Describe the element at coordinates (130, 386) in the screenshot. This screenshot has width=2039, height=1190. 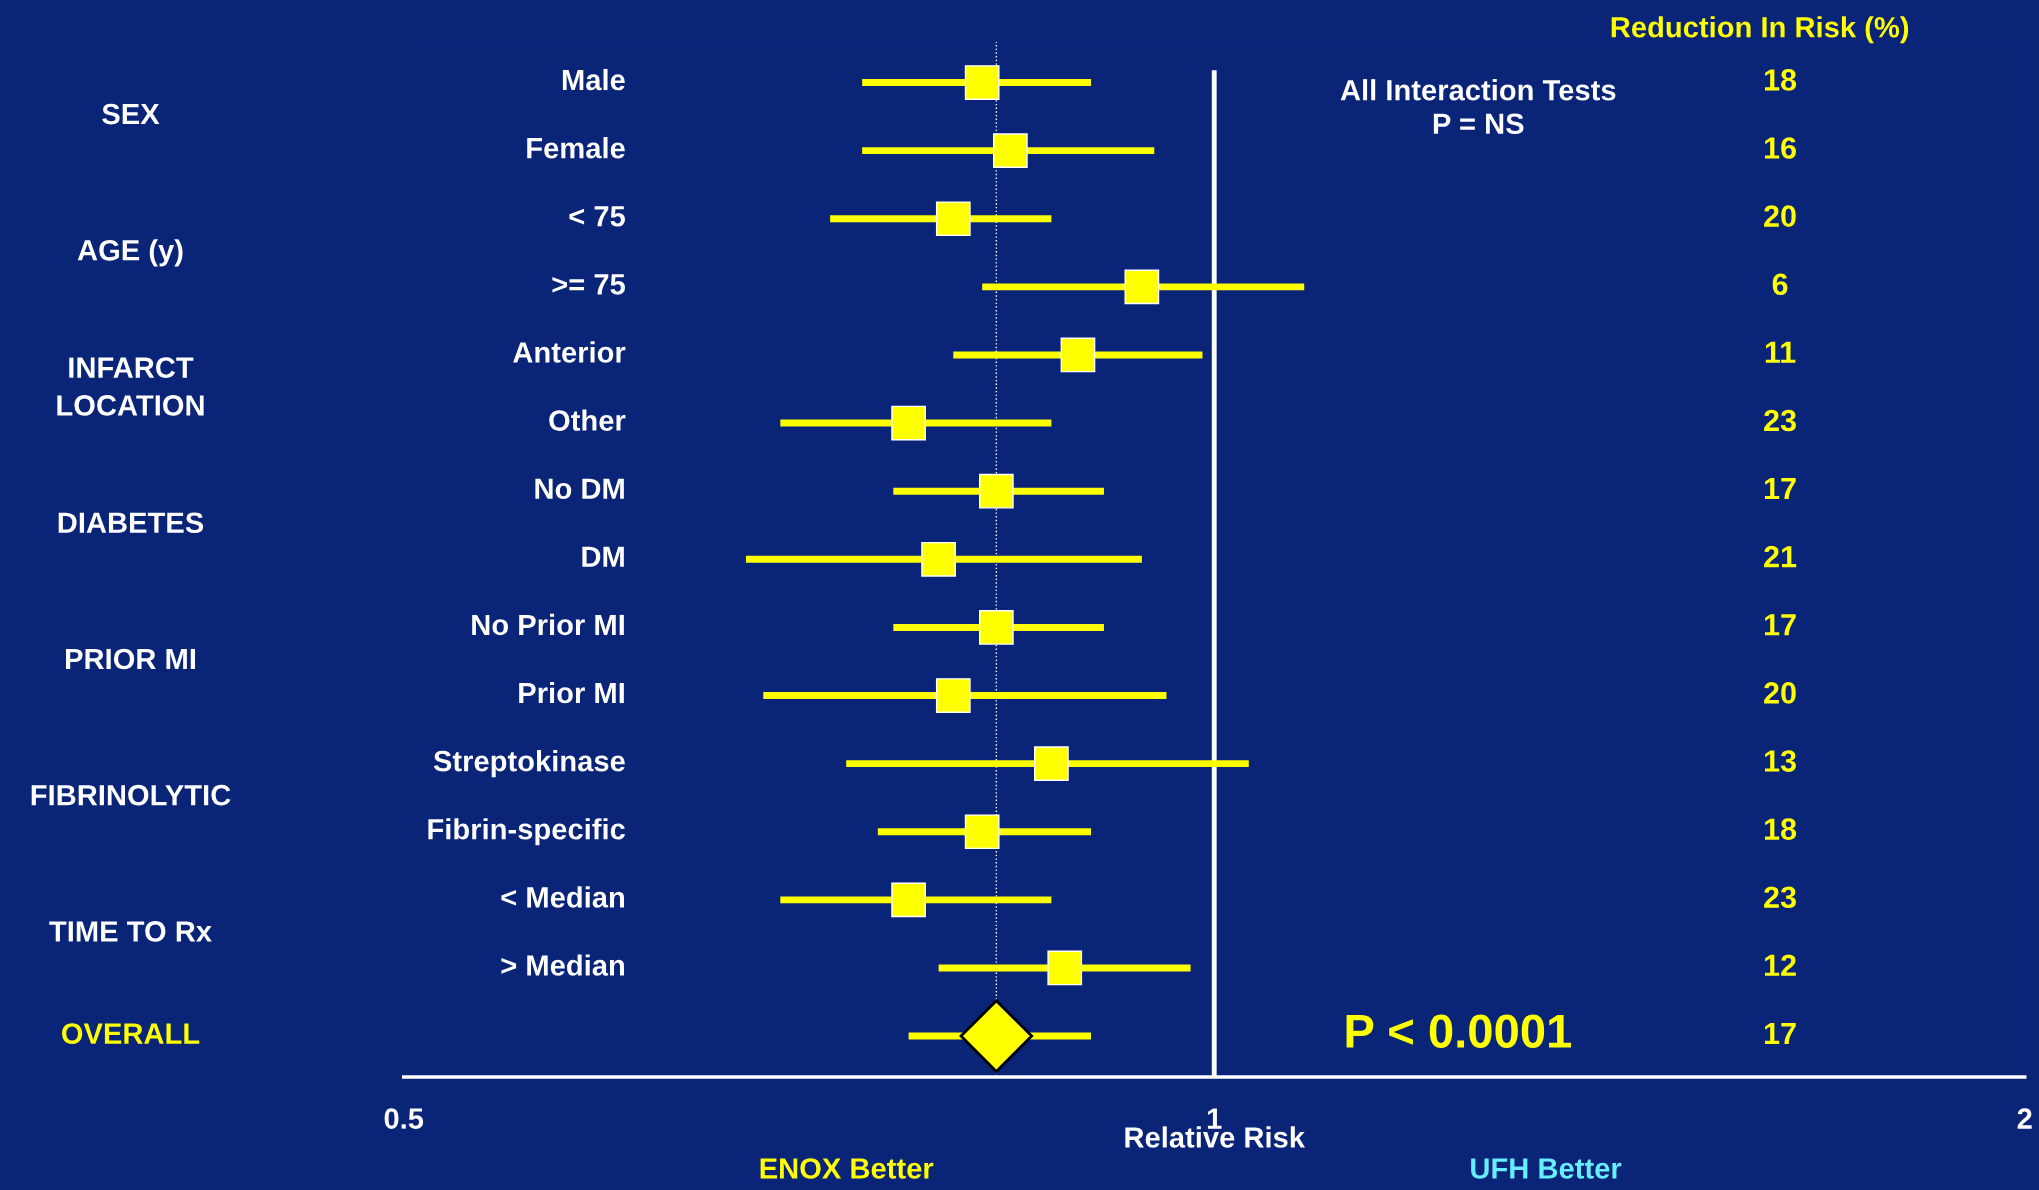
I see `text: INFARCT LOCATION` at that location.